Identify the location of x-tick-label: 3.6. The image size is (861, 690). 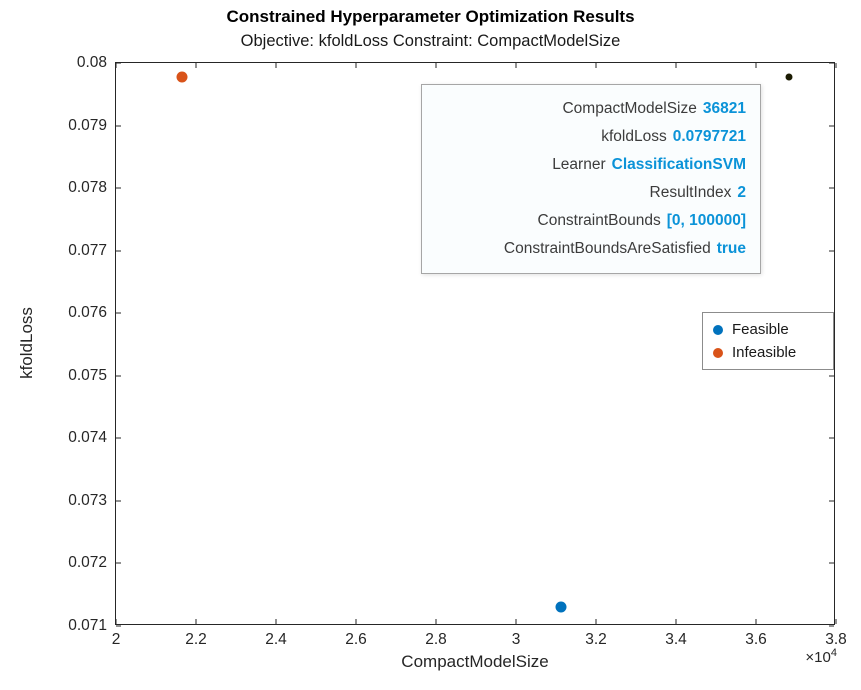
(756, 639).